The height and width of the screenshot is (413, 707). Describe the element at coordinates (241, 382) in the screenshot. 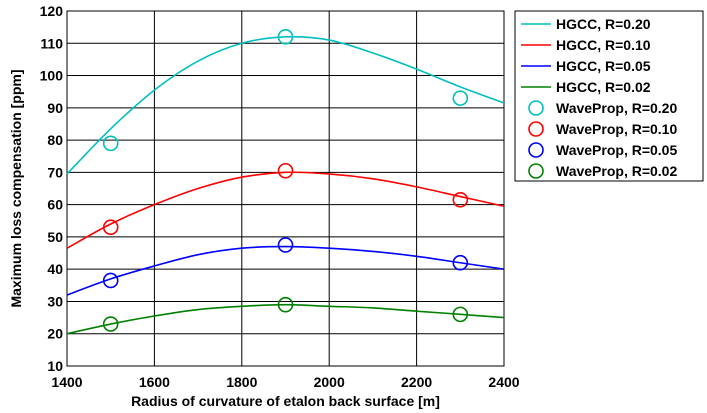

I see `x-tick-label: 1800` at that location.